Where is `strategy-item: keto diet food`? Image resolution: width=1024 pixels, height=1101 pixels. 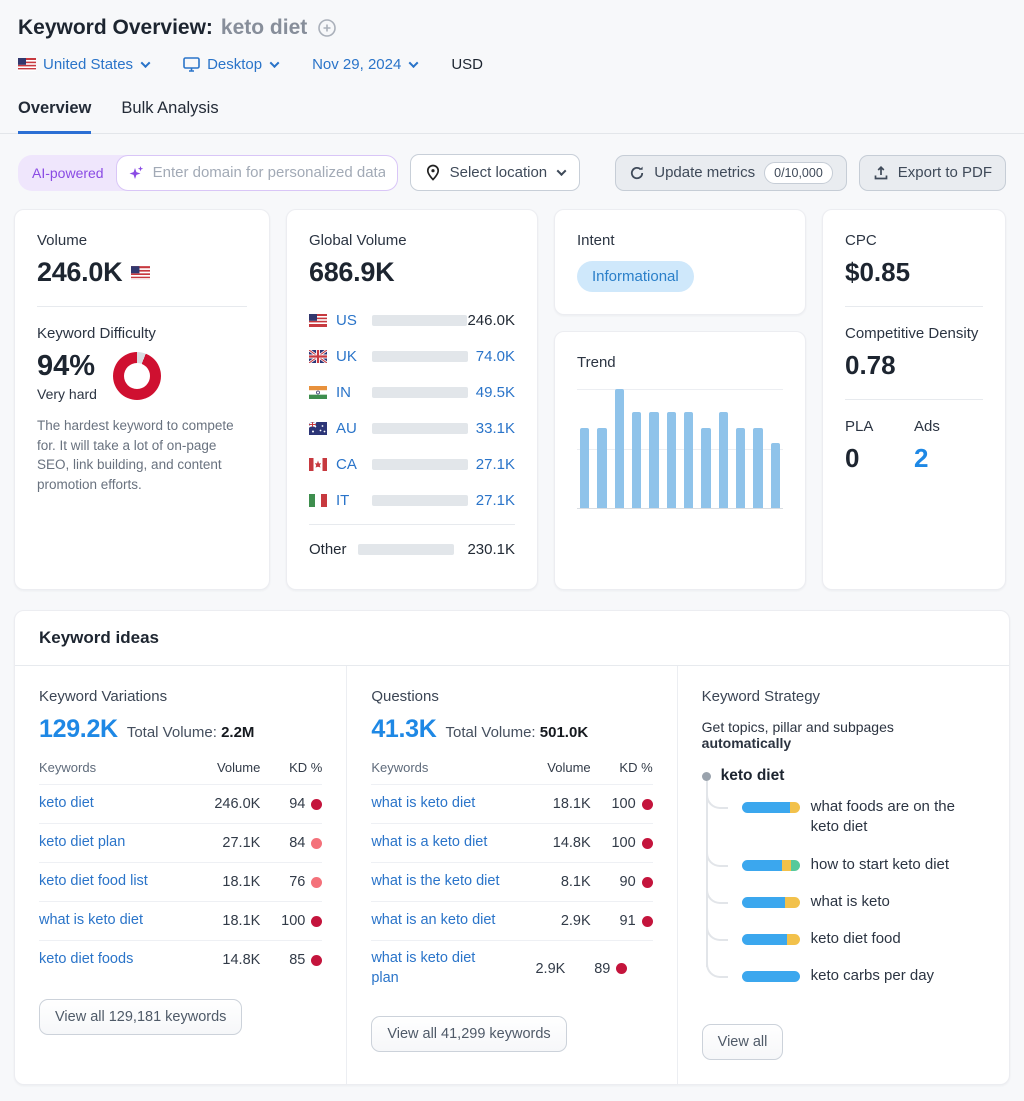 strategy-item: keto diet food is located at coordinates (845, 930).